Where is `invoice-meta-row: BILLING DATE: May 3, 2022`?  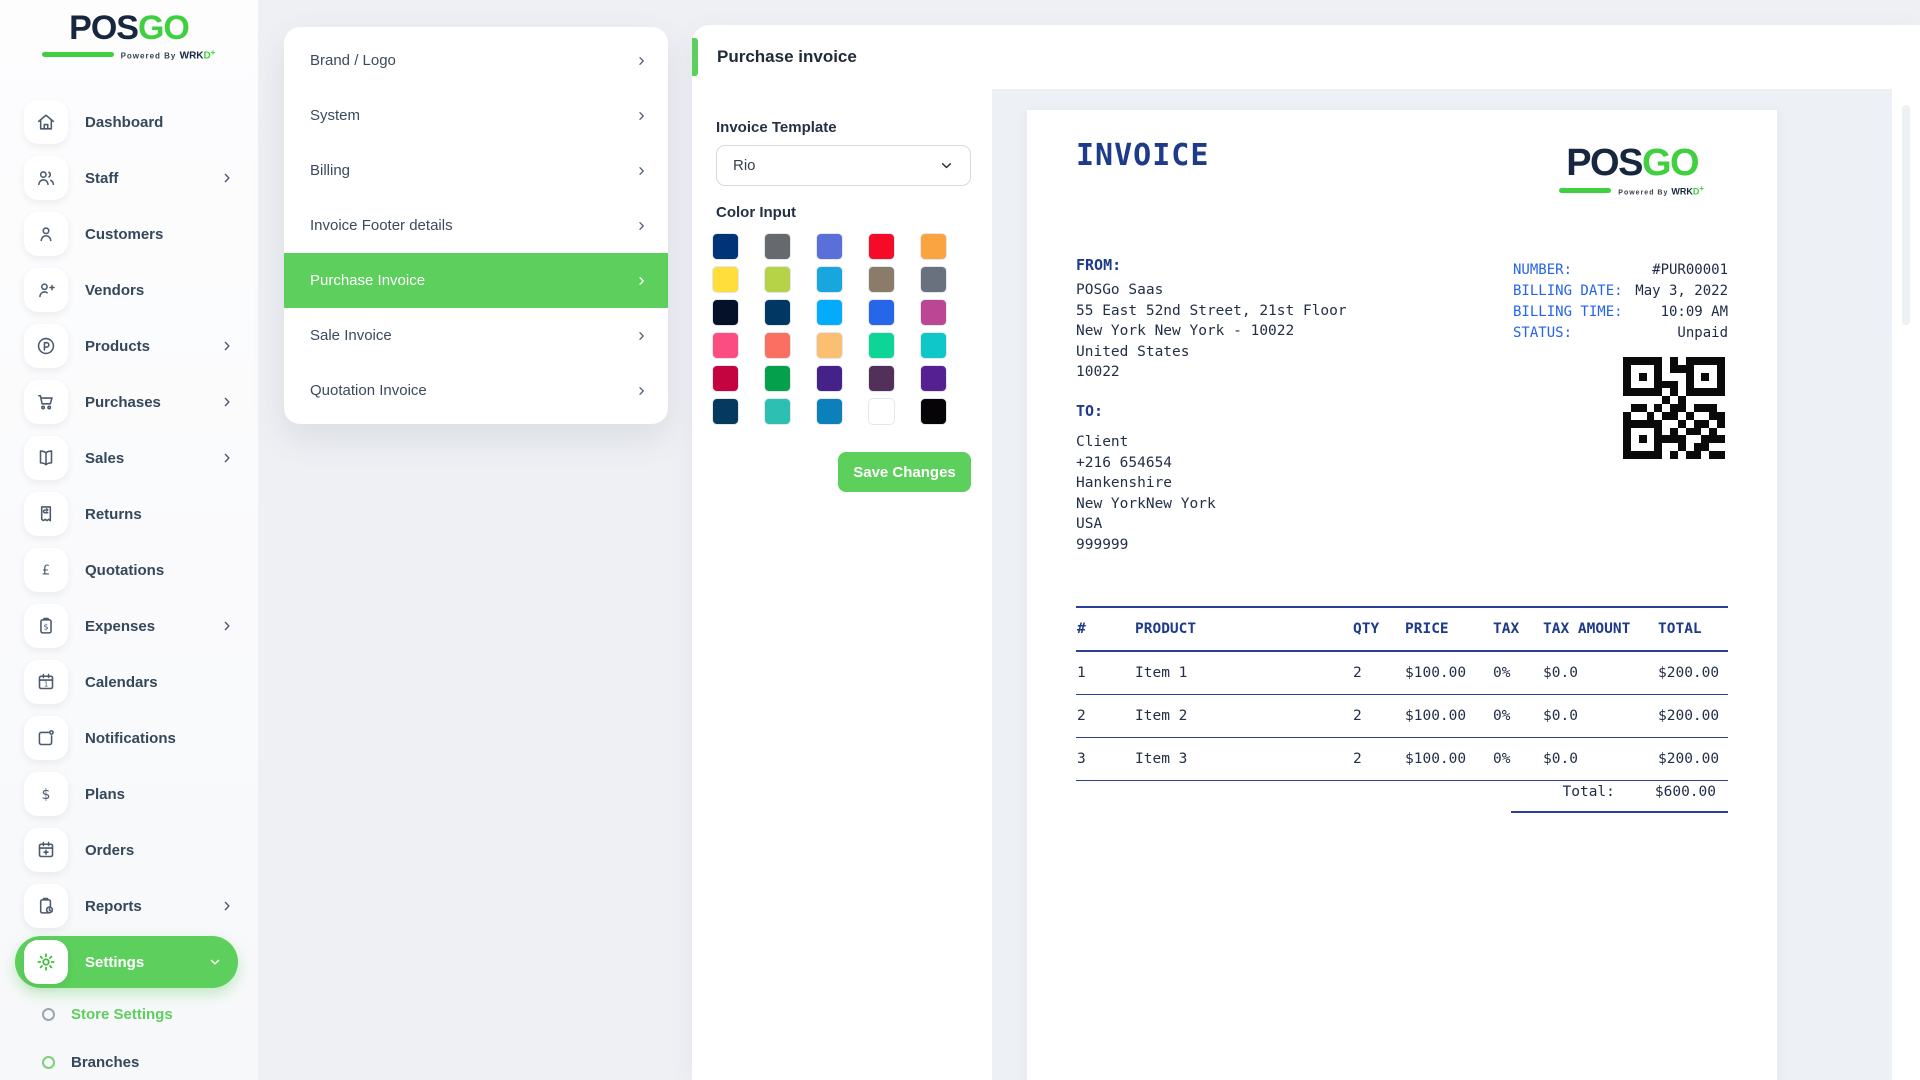 invoice-meta-row: BILLING DATE: May 3, 2022 is located at coordinates (1620, 291).